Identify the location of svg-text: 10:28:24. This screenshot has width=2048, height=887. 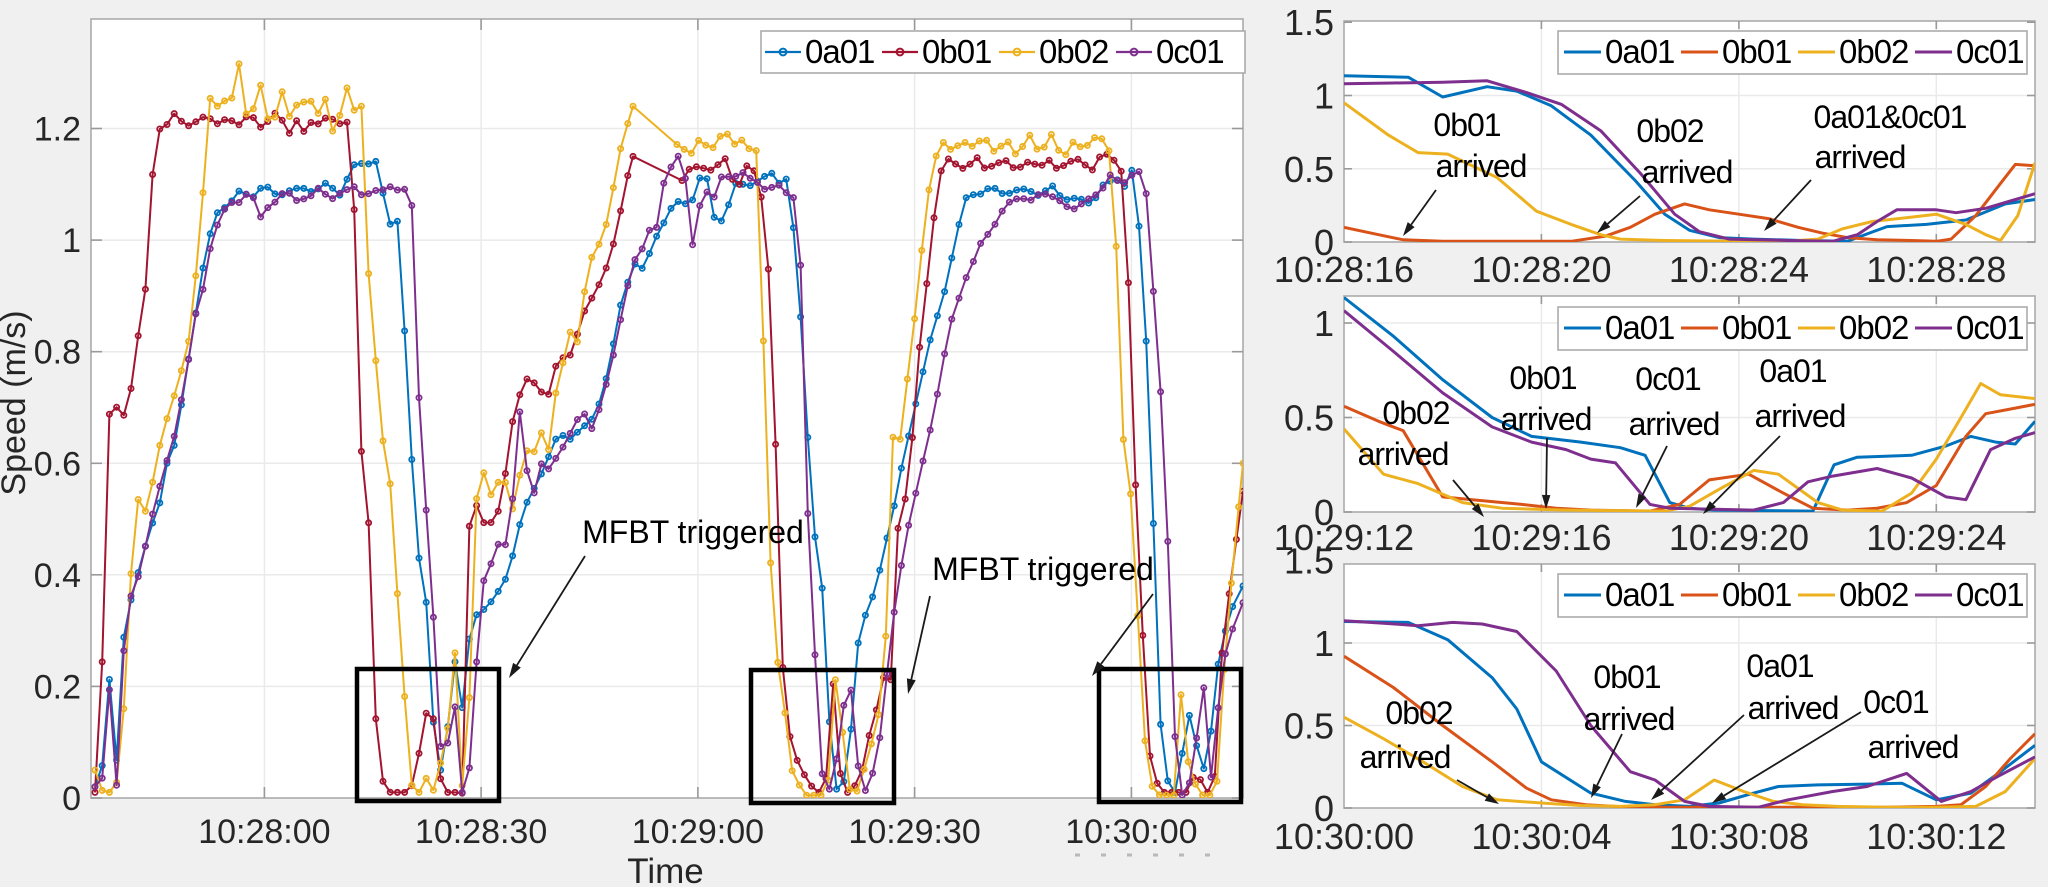
(1739, 269).